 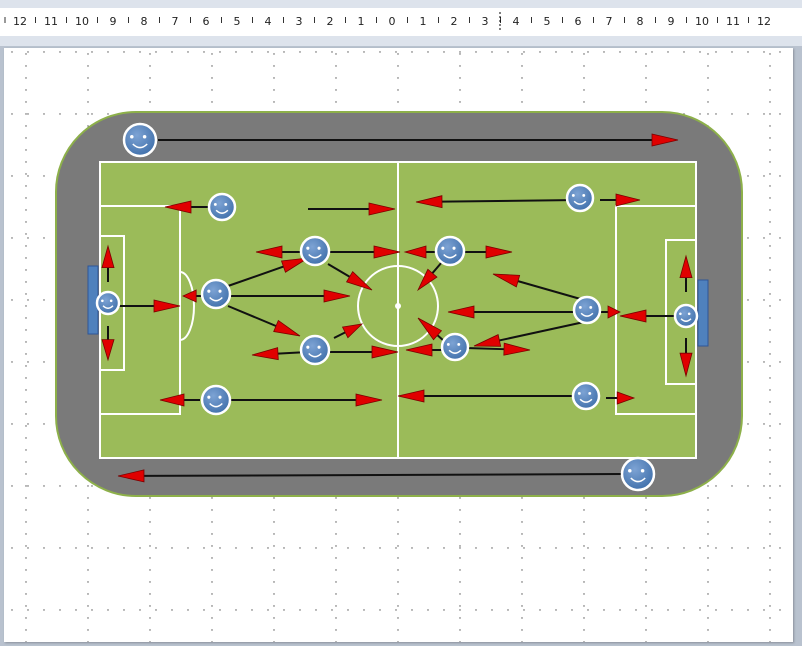 I want to click on ruler-label: 11, so click(x=733, y=21).